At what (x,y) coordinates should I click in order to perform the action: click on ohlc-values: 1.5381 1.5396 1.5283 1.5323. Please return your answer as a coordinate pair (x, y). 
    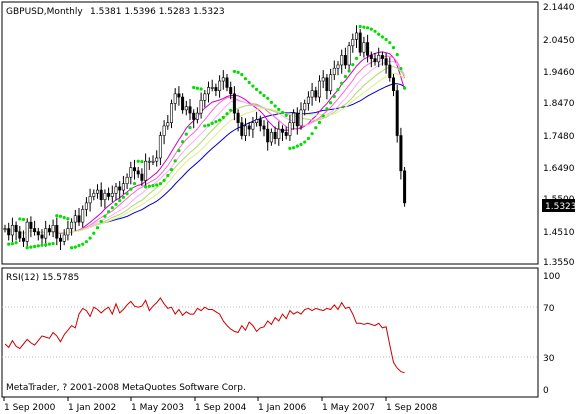
    Looking at the image, I should click on (157, 12).